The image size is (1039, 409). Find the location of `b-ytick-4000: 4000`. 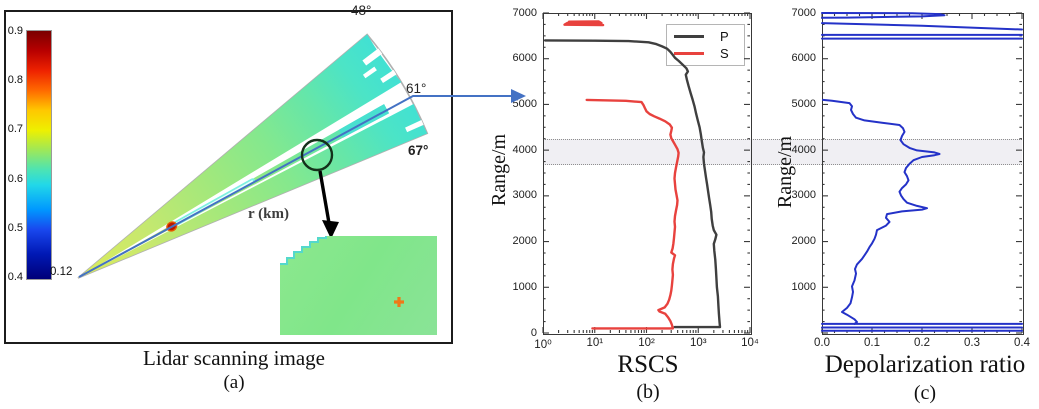

b-ytick-4000: 4000 is located at coordinates (524, 149).